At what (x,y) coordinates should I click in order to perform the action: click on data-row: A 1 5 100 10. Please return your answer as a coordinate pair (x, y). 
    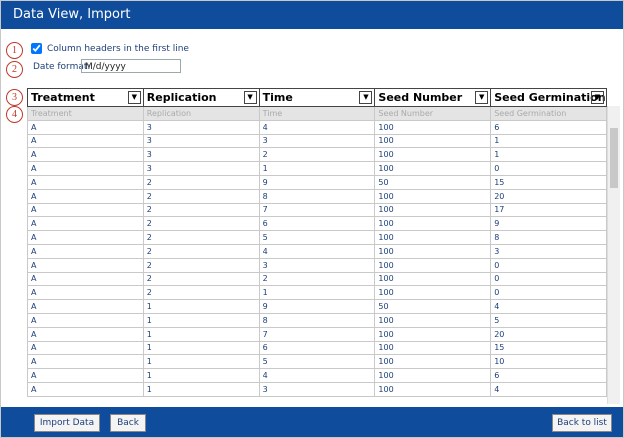
    Looking at the image, I should click on (317, 362).